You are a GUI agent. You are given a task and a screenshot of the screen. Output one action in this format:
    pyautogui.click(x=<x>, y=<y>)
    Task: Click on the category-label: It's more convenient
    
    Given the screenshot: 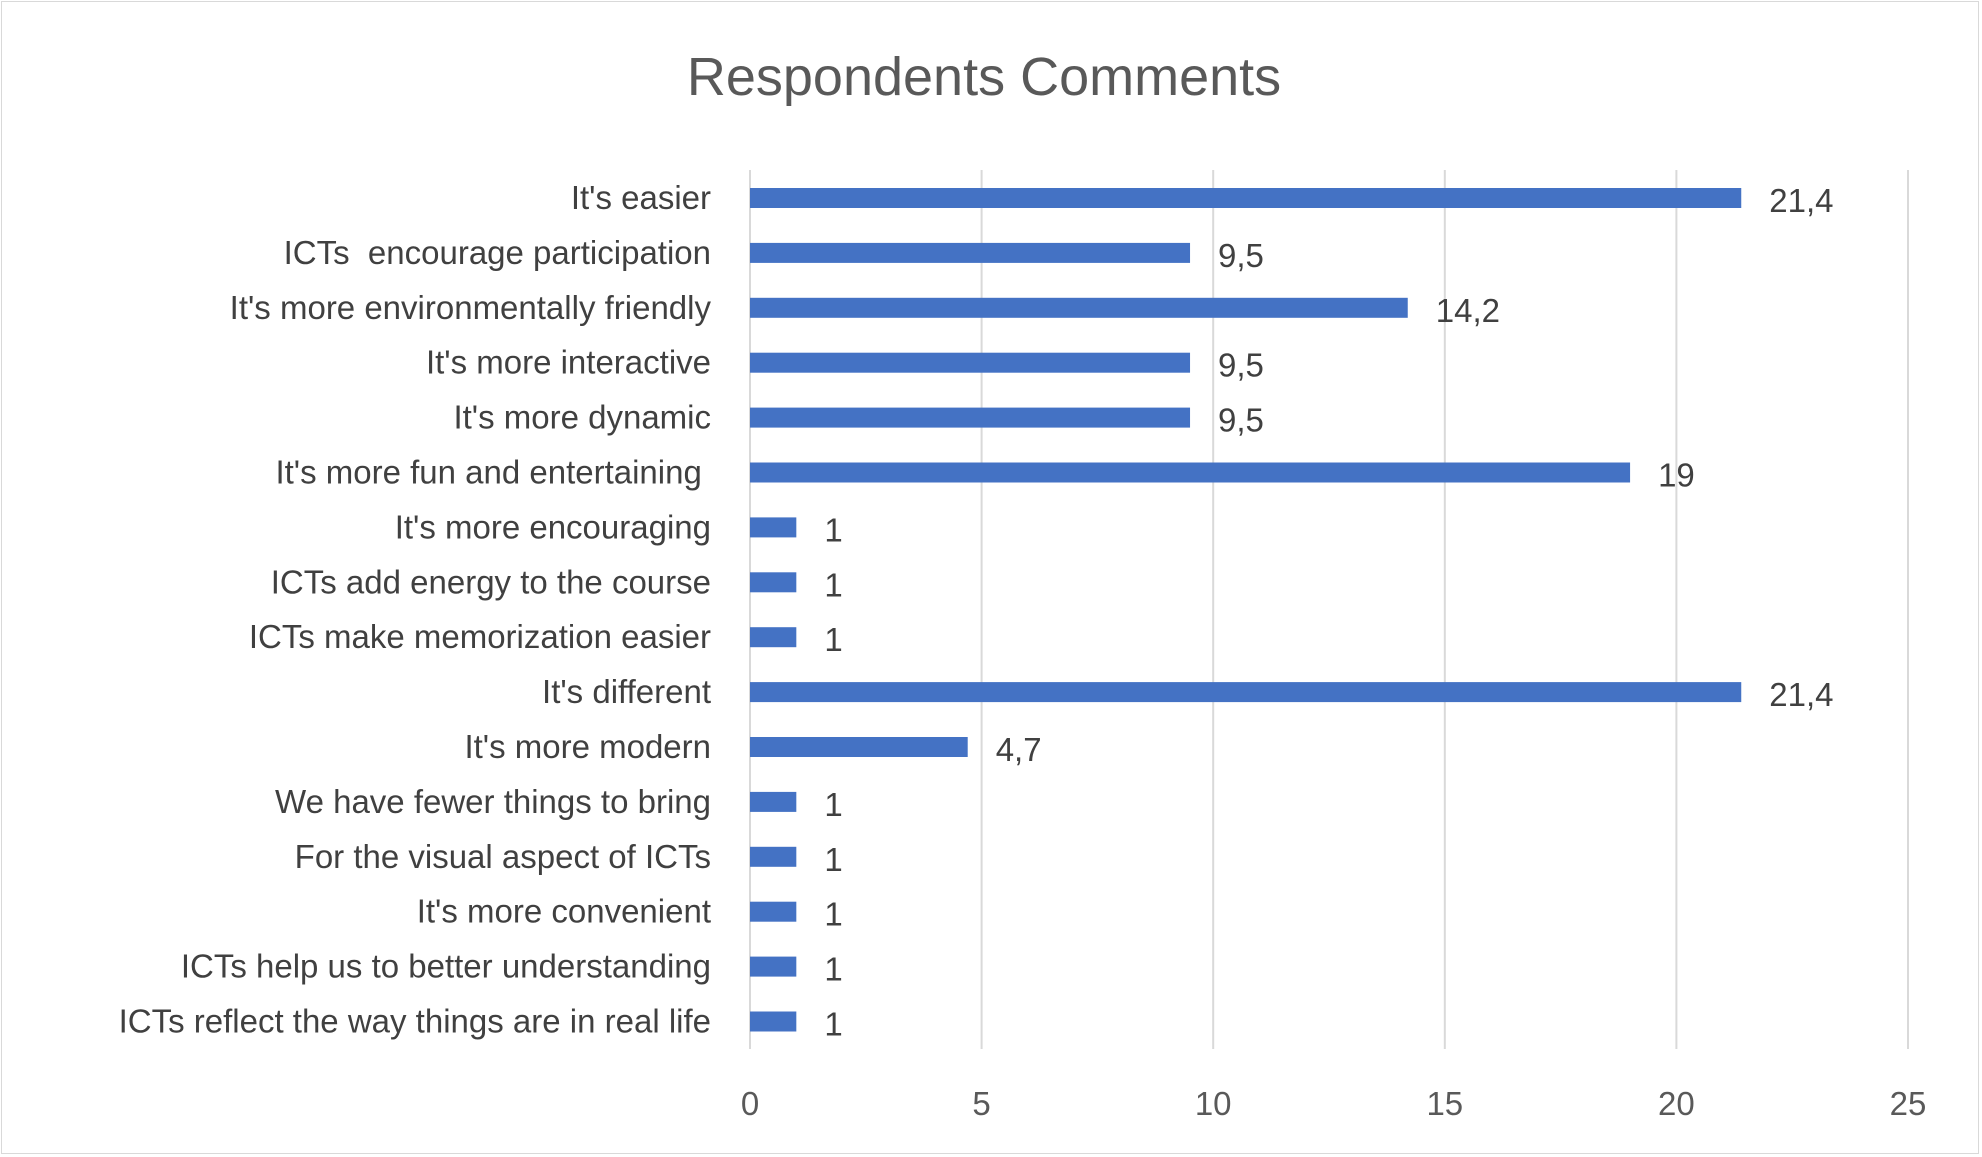 What is the action you would take?
    pyautogui.click(x=564, y=911)
    